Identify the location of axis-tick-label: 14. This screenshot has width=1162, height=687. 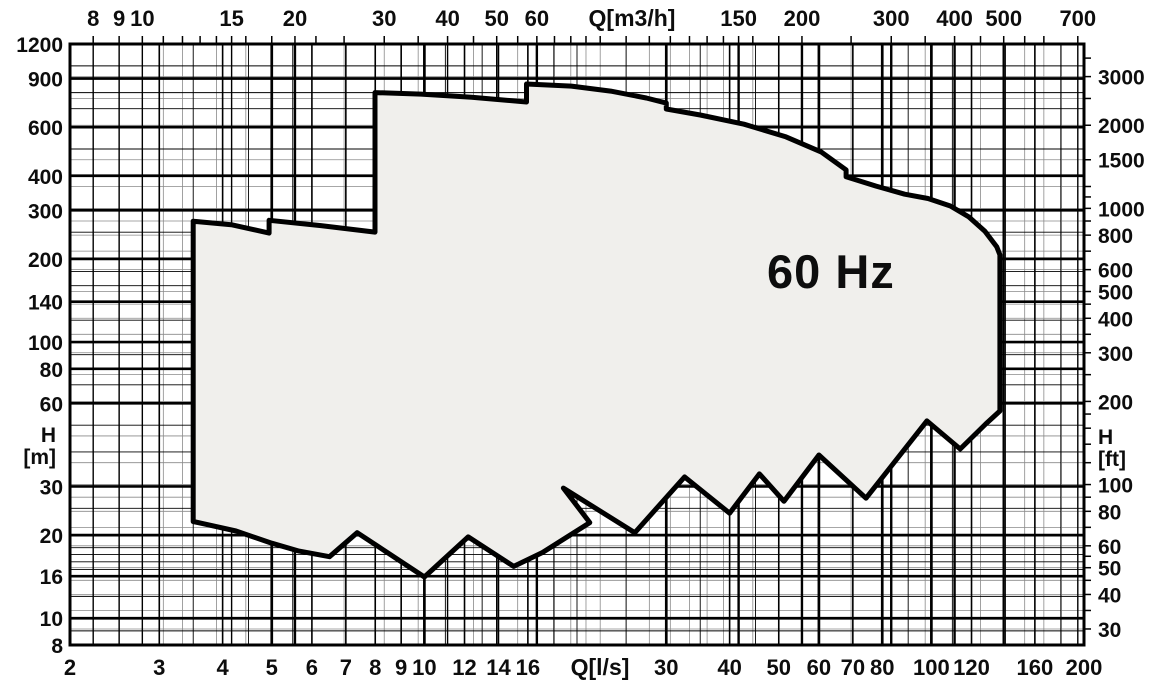
(498, 667).